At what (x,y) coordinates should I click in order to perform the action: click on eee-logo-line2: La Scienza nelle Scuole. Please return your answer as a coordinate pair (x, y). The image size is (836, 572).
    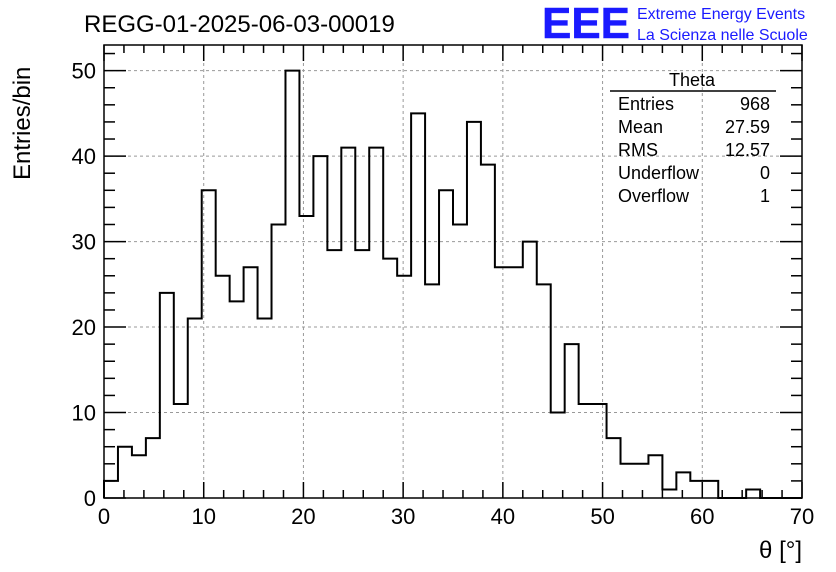
    Looking at the image, I should click on (722, 35).